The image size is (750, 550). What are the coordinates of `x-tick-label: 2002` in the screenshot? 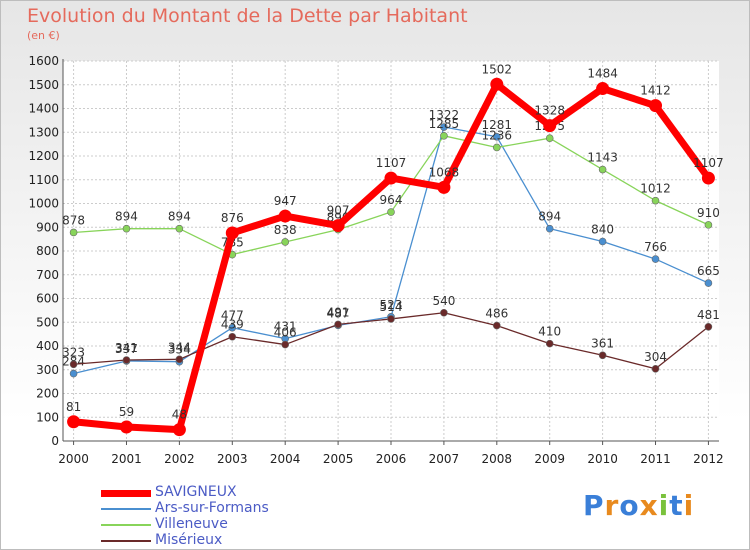 It's located at (179, 459).